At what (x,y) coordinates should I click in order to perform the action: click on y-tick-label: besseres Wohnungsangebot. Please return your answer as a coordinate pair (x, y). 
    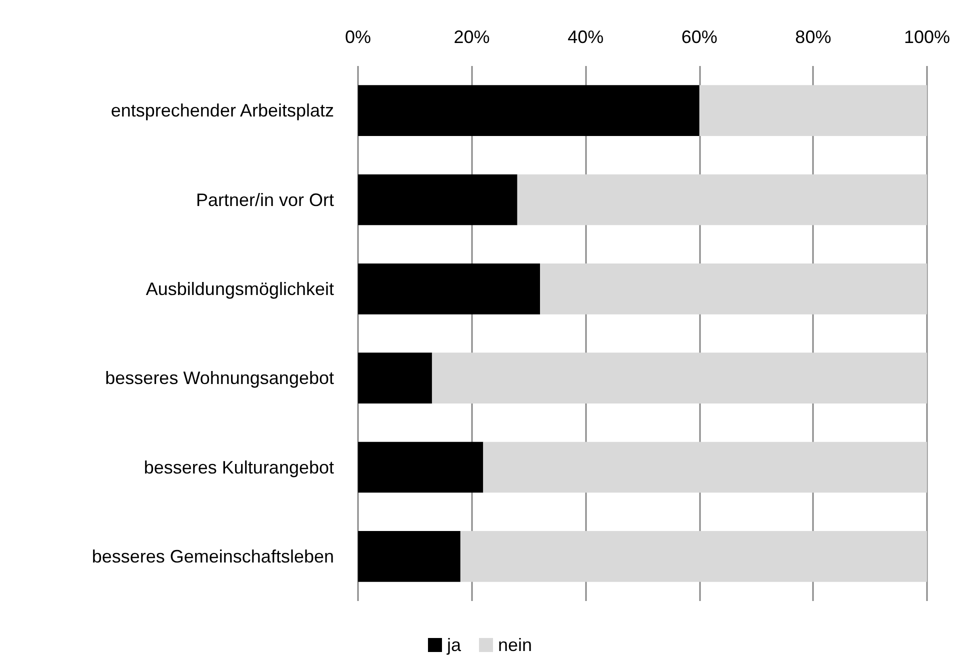
    Looking at the image, I should click on (219, 378).